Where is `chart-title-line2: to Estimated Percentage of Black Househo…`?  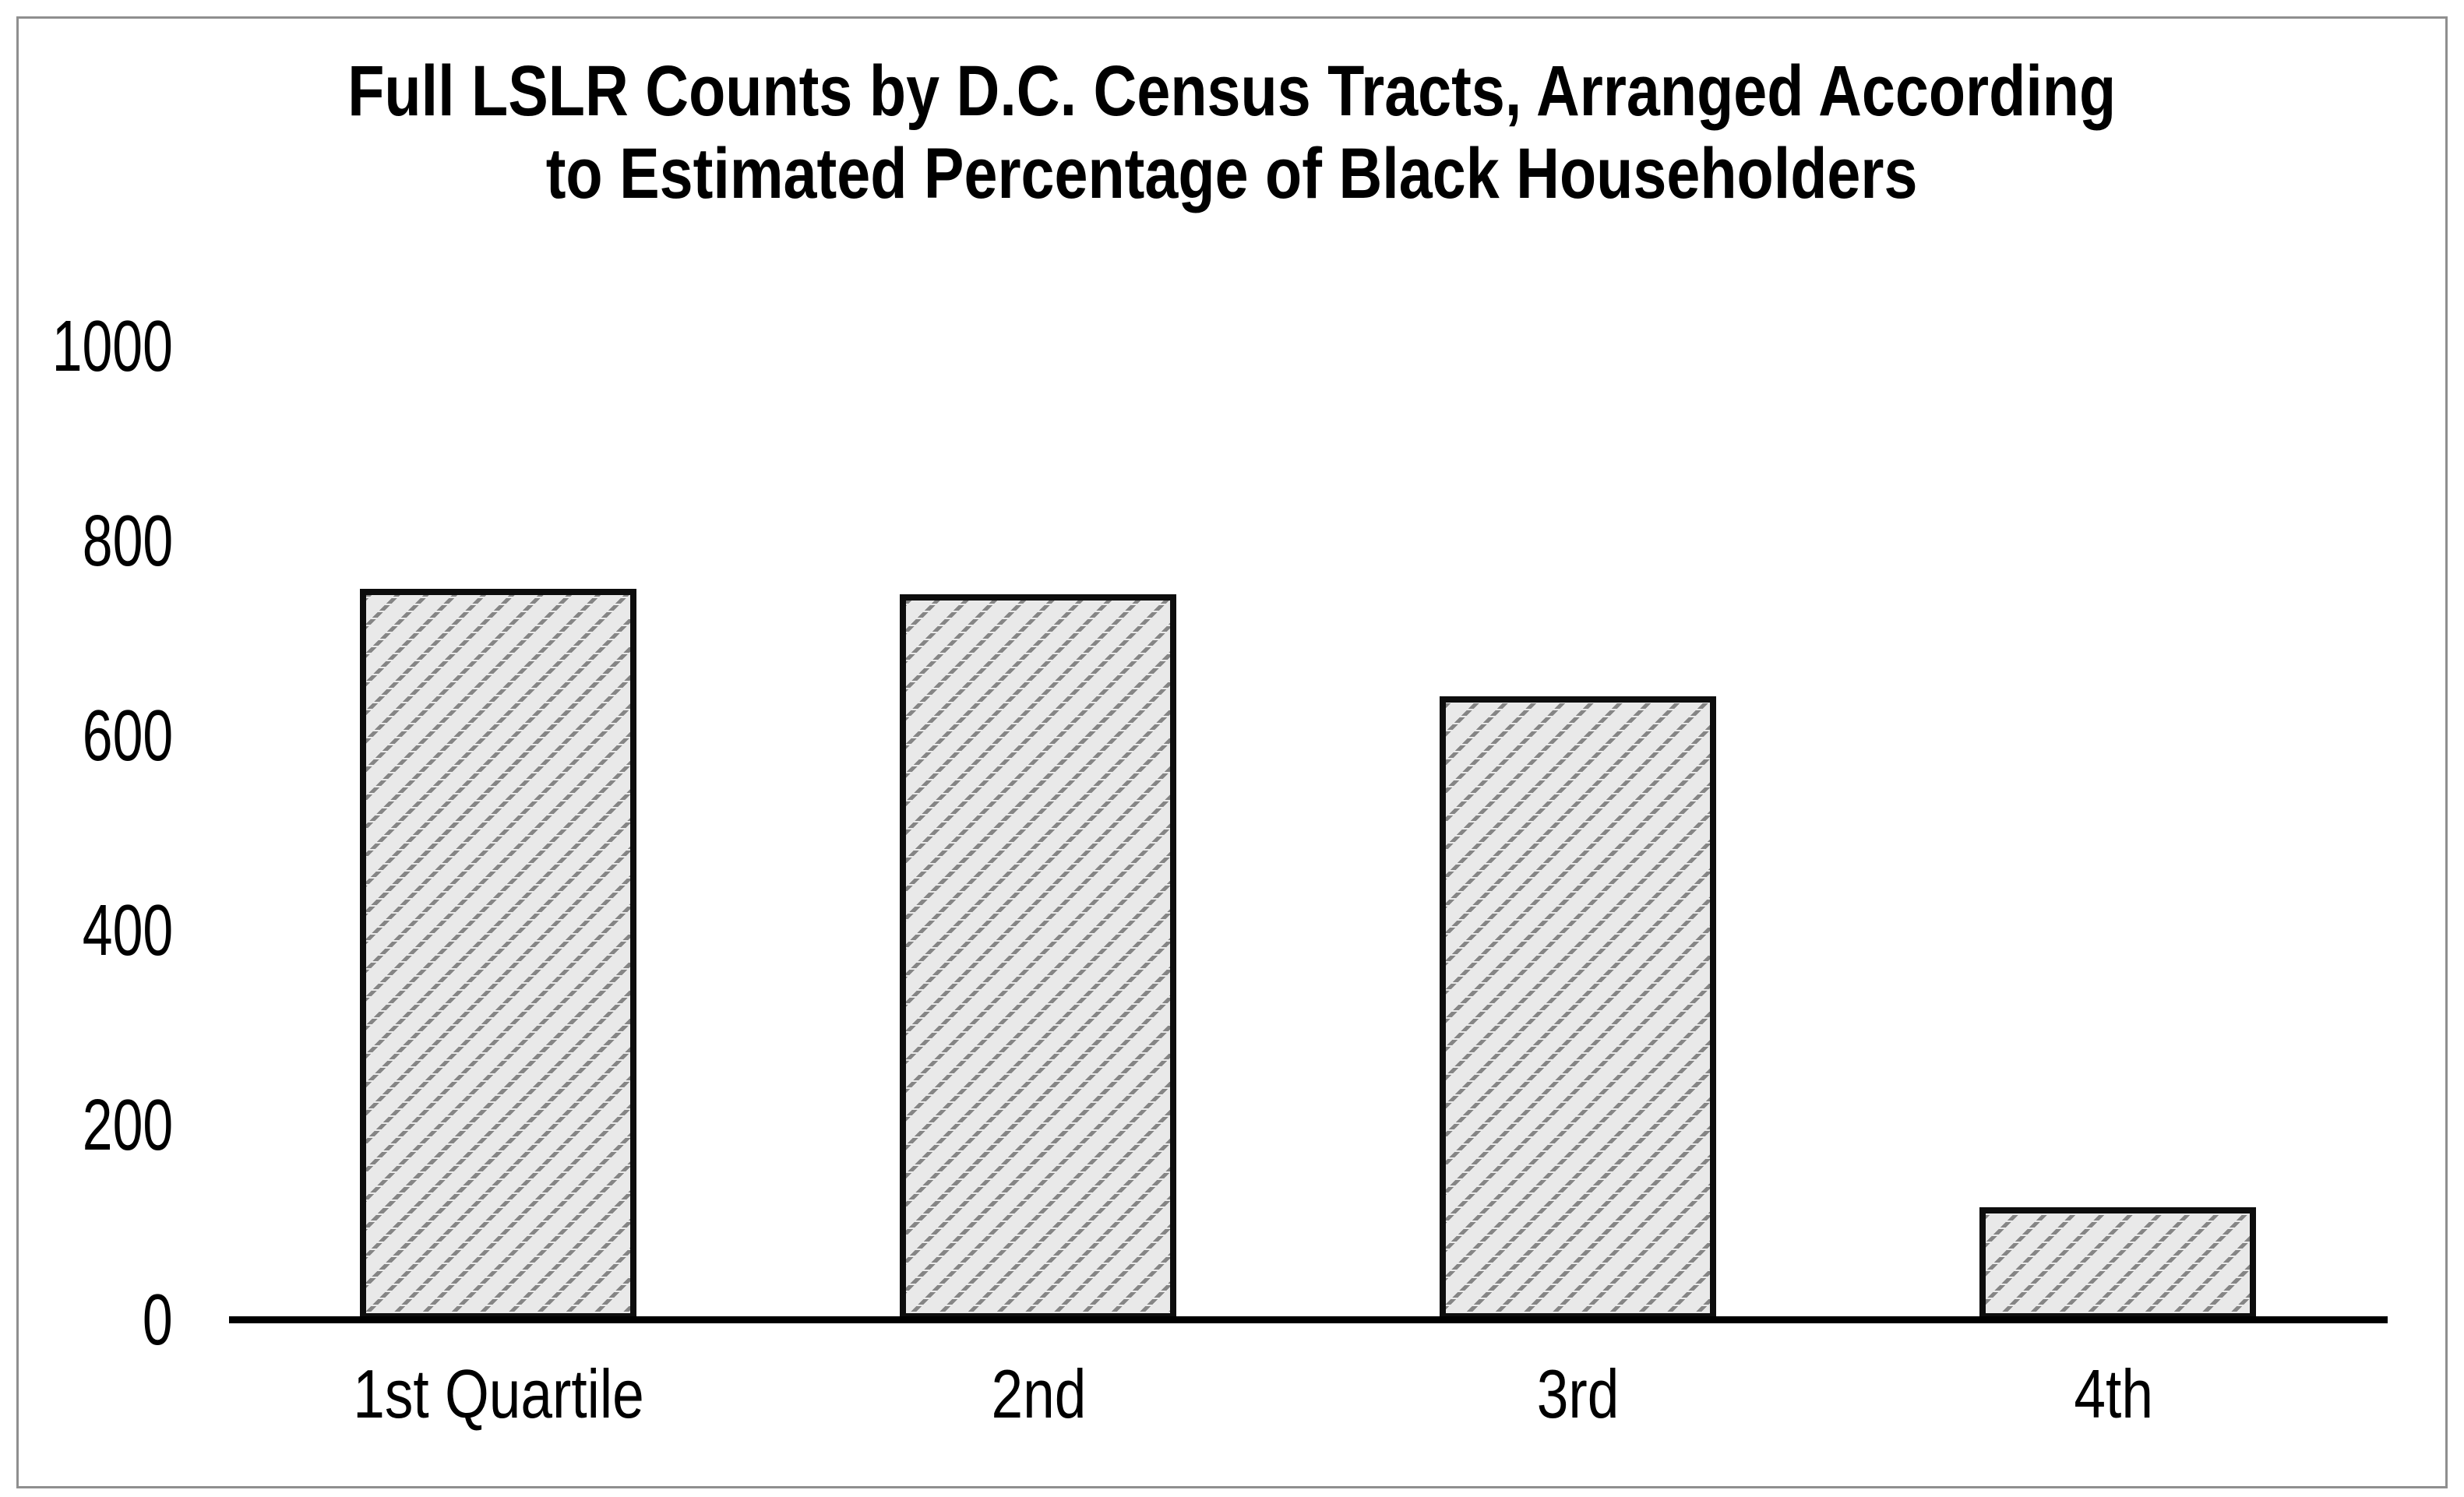 chart-title-line2: to Estimated Percentage of Black Househo… is located at coordinates (1232, 173).